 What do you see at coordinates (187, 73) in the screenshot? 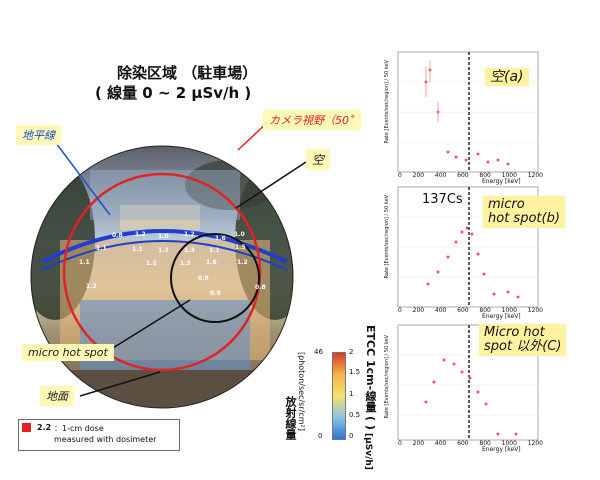
I see `page-title: 除染区域 （駐車場）` at bounding box center [187, 73].